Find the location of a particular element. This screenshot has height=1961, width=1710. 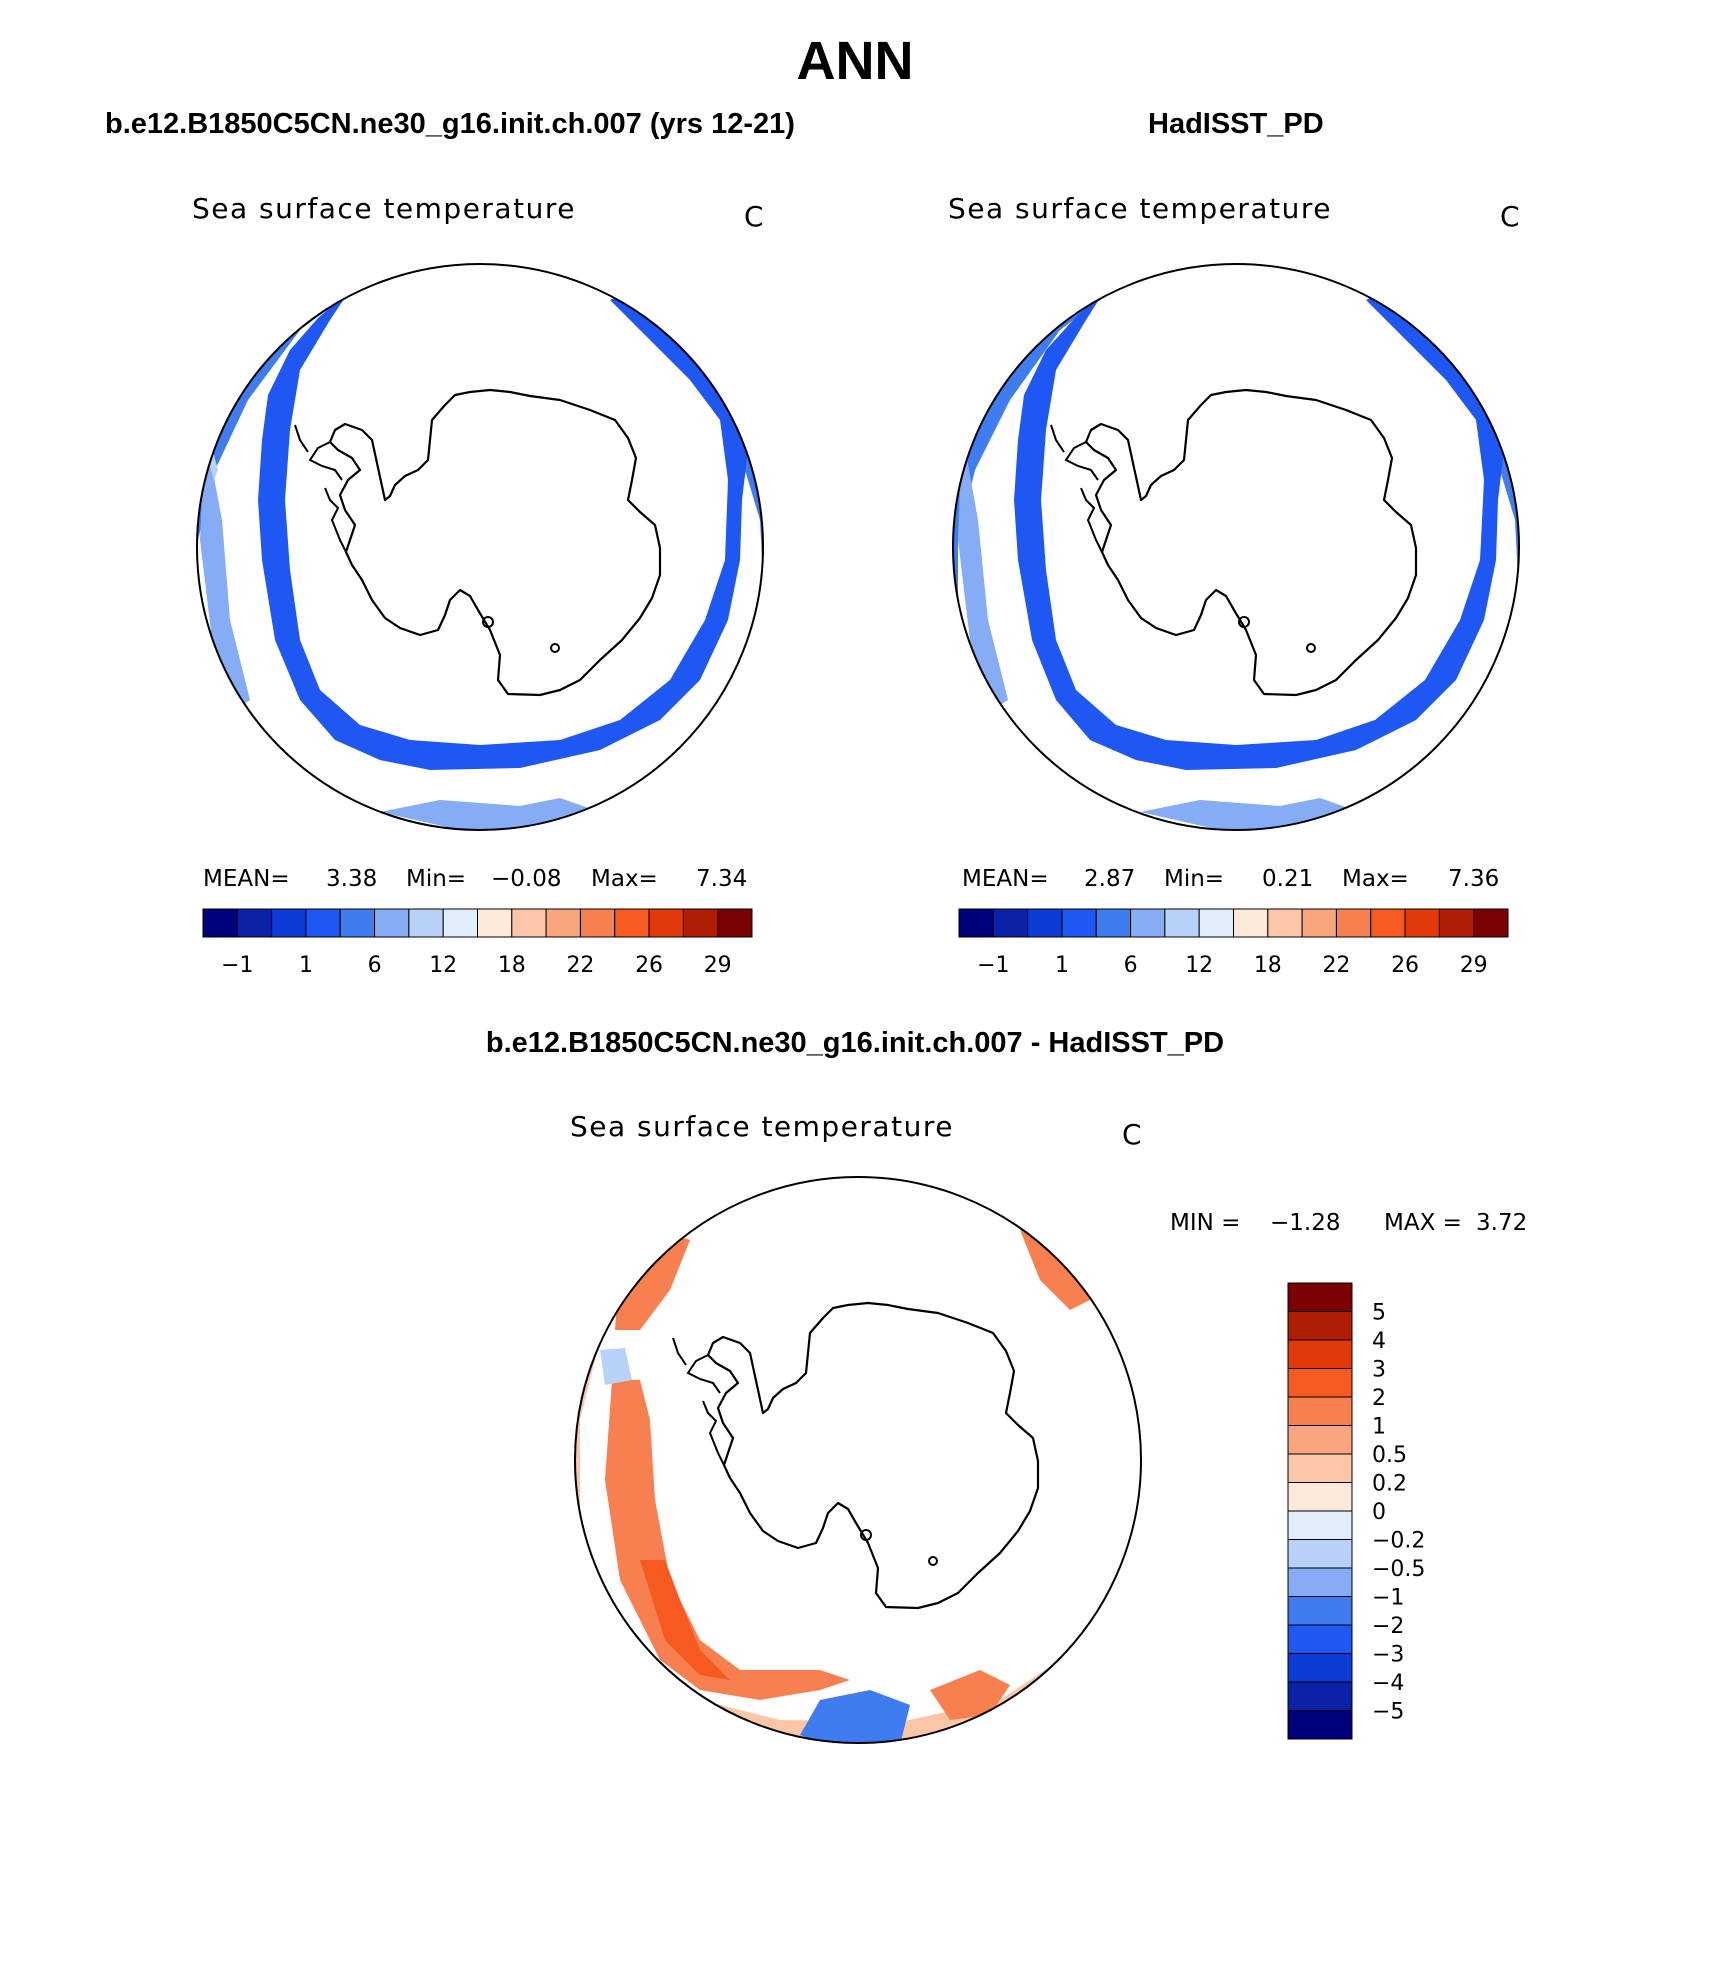

colorbar-tick-label: 18 is located at coordinates (512, 965).